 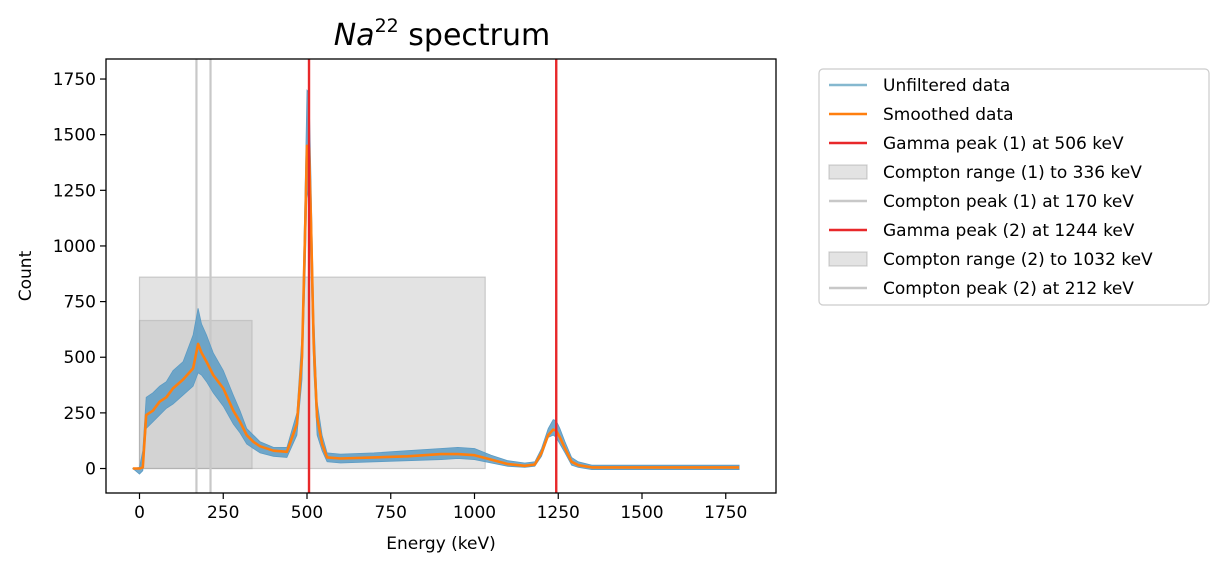 What do you see at coordinates (79, 275) in the screenshot?
I see `y-axis: 0 250 500 750 1000 1250 1500 1750` at bounding box center [79, 275].